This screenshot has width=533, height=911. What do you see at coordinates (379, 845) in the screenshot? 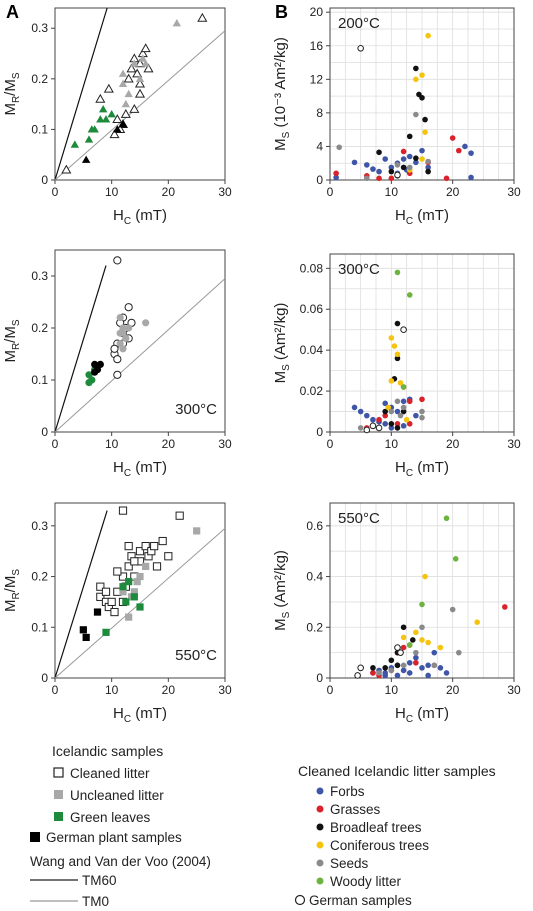
I see `legend-b-item-3: Coniferous trees` at bounding box center [379, 845].